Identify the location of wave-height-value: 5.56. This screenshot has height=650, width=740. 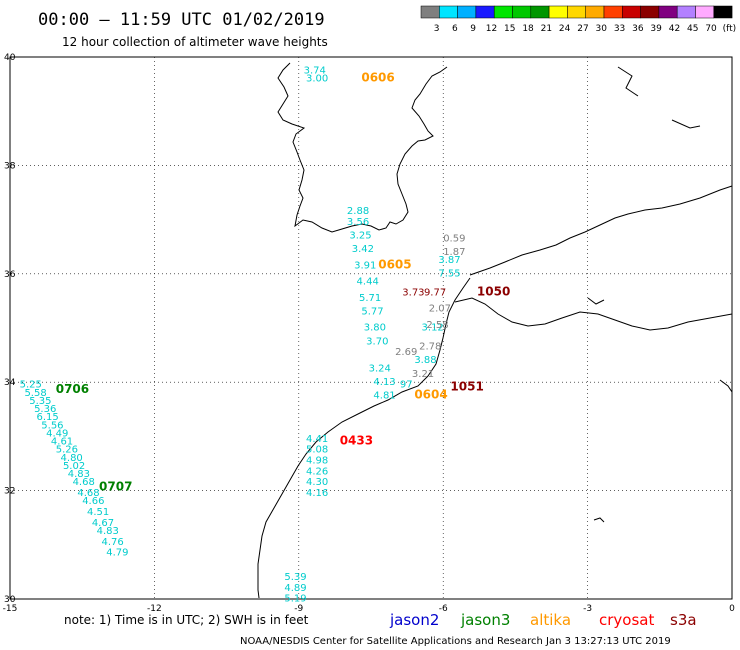
(52, 425).